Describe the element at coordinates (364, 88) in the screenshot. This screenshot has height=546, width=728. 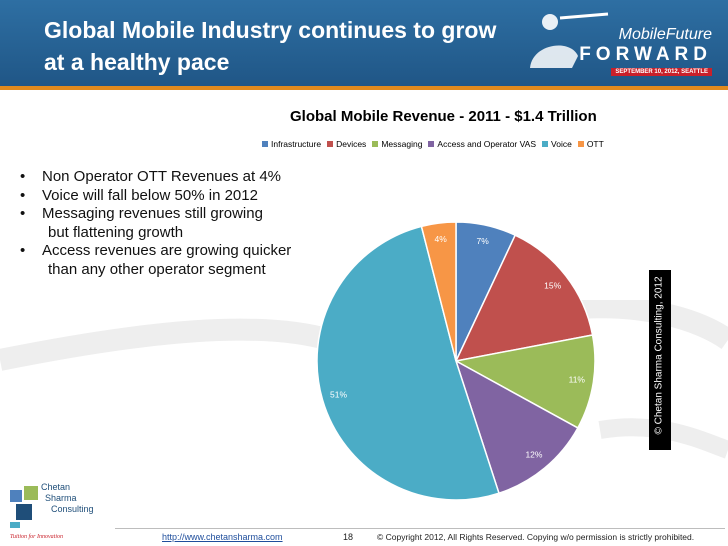
I see `header-rule` at that location.